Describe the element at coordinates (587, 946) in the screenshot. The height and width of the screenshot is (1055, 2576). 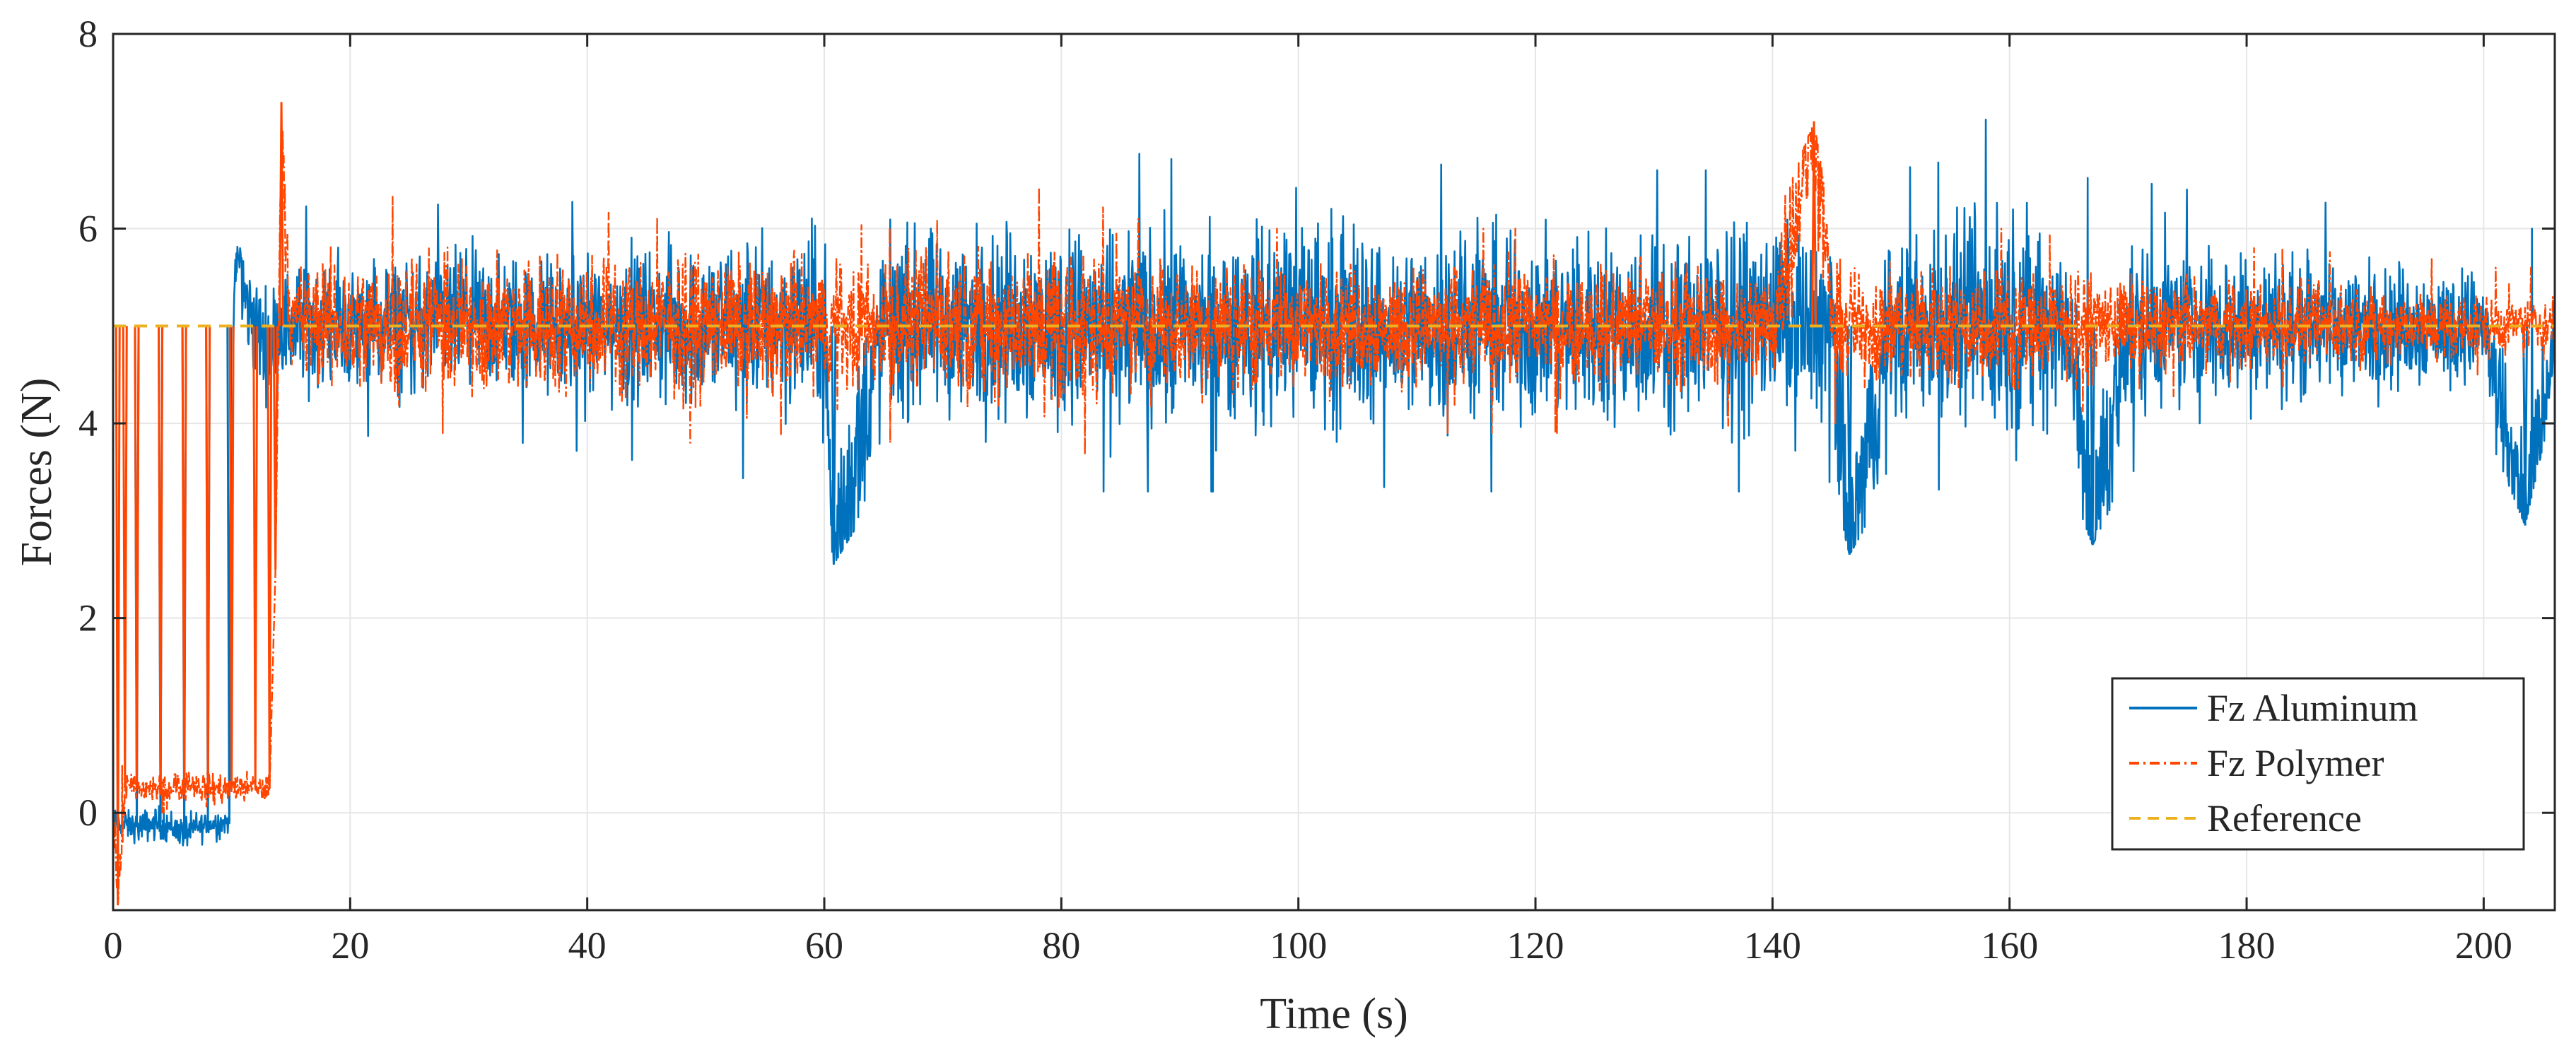
I see `x-tick-label: 40` at that location.